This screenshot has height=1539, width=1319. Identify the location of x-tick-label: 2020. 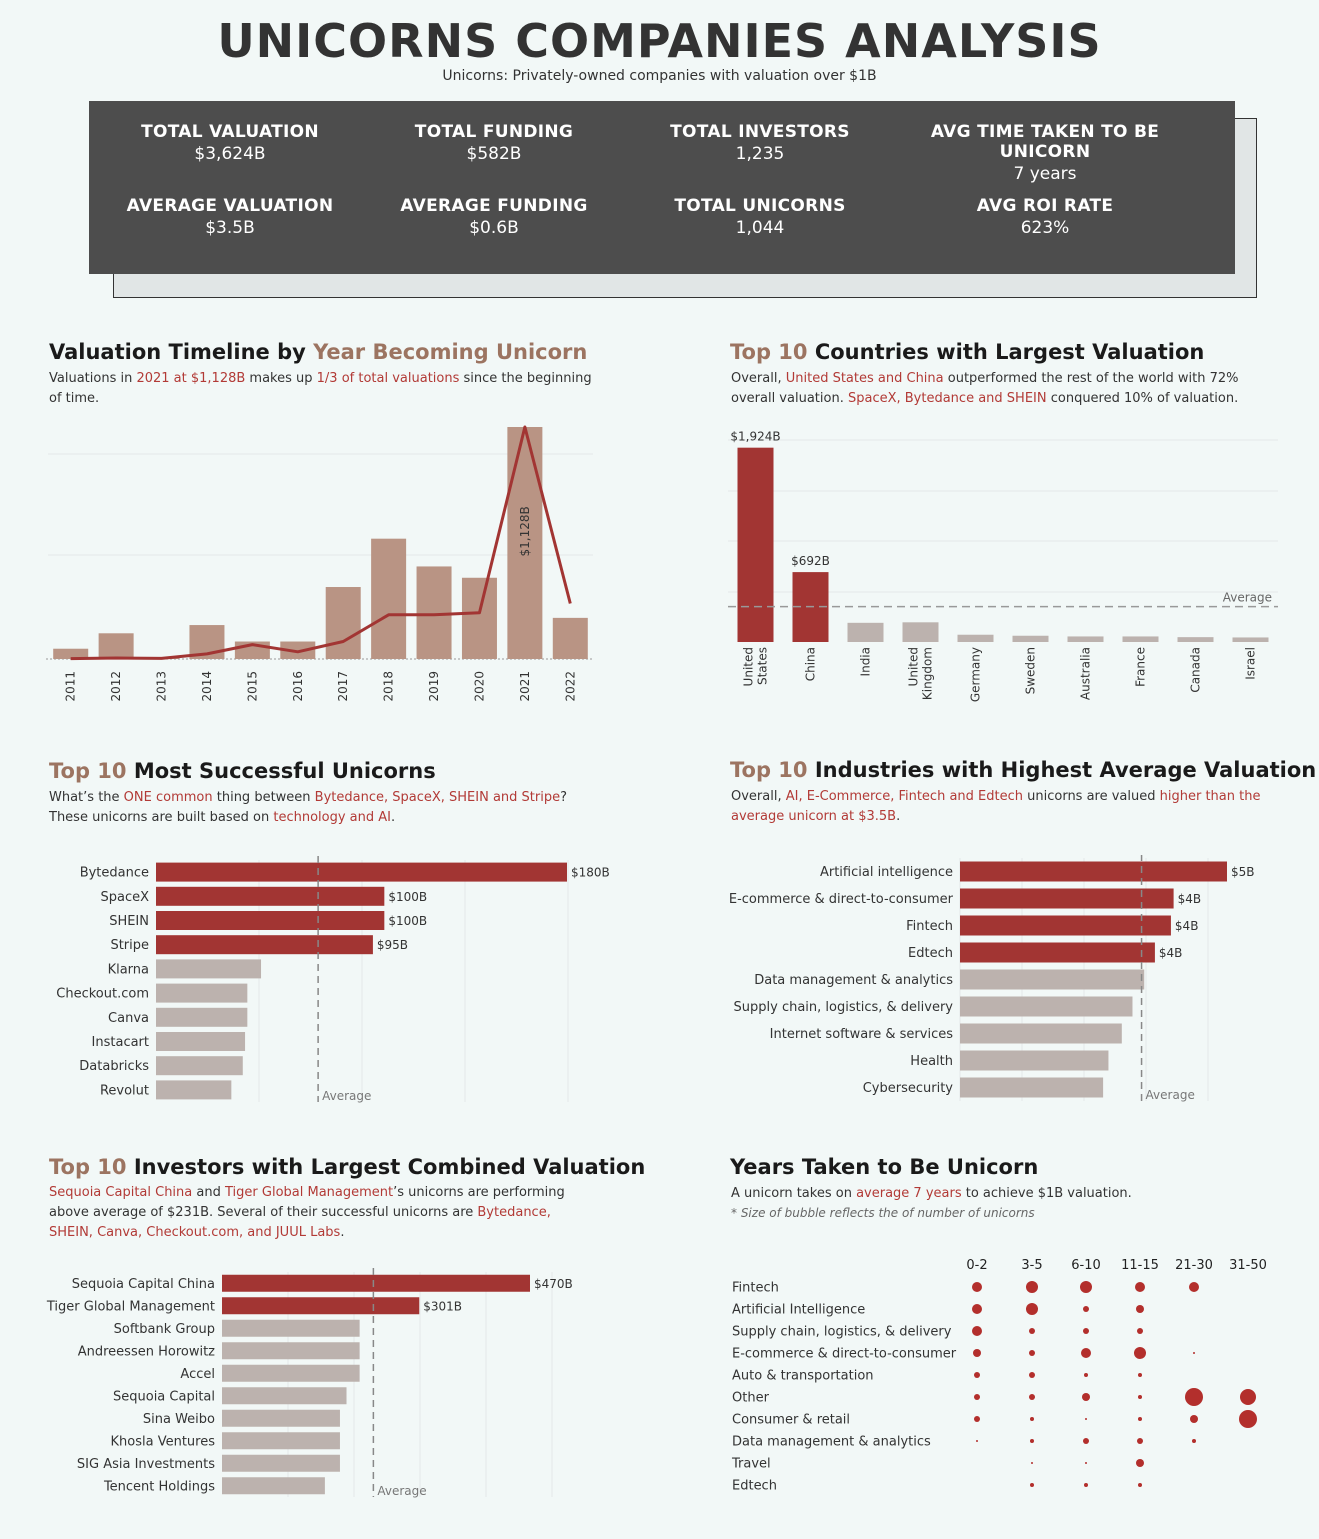
(479, 686).